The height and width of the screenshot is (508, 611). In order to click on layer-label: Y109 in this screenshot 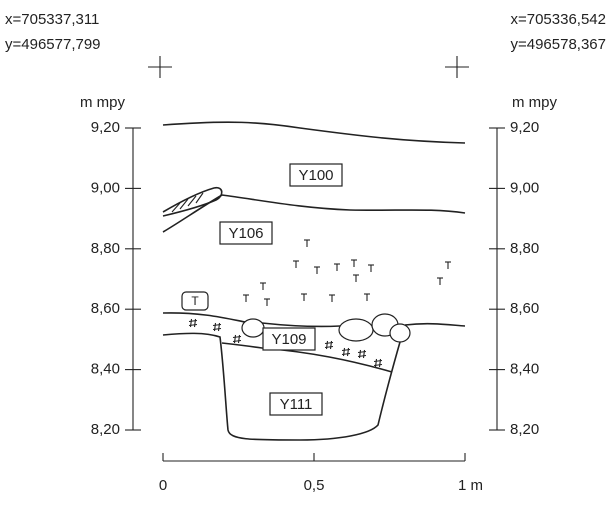, I will do `click(288, 339)`.